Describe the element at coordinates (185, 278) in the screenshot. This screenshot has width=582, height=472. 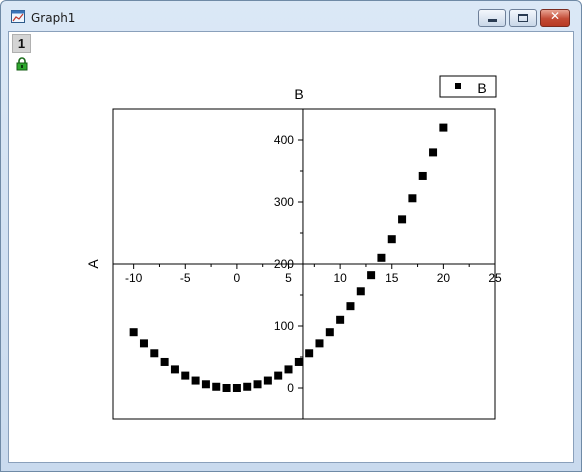
I see `x-tick-label: -5` at that location.